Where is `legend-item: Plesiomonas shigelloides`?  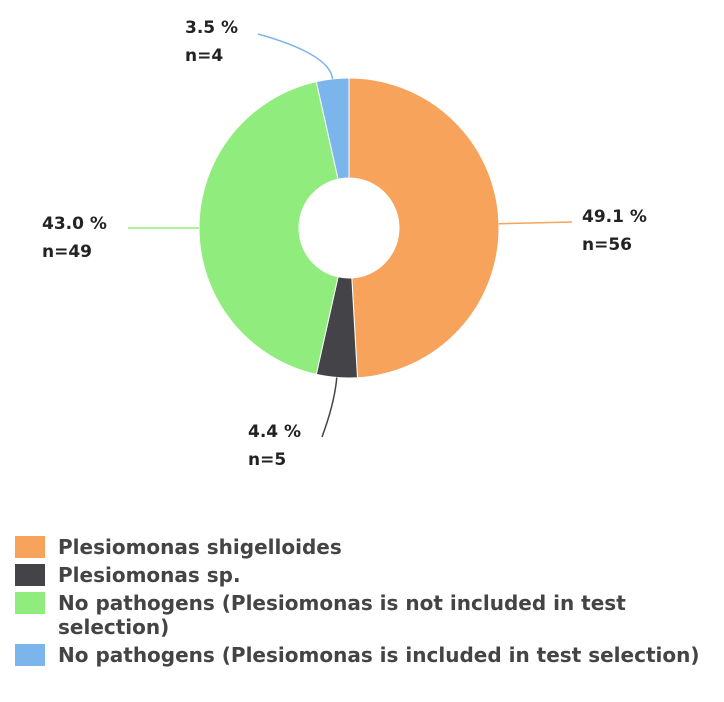 legend-item: Plesiomonas shigelloides is located at coordinates (365, 547).